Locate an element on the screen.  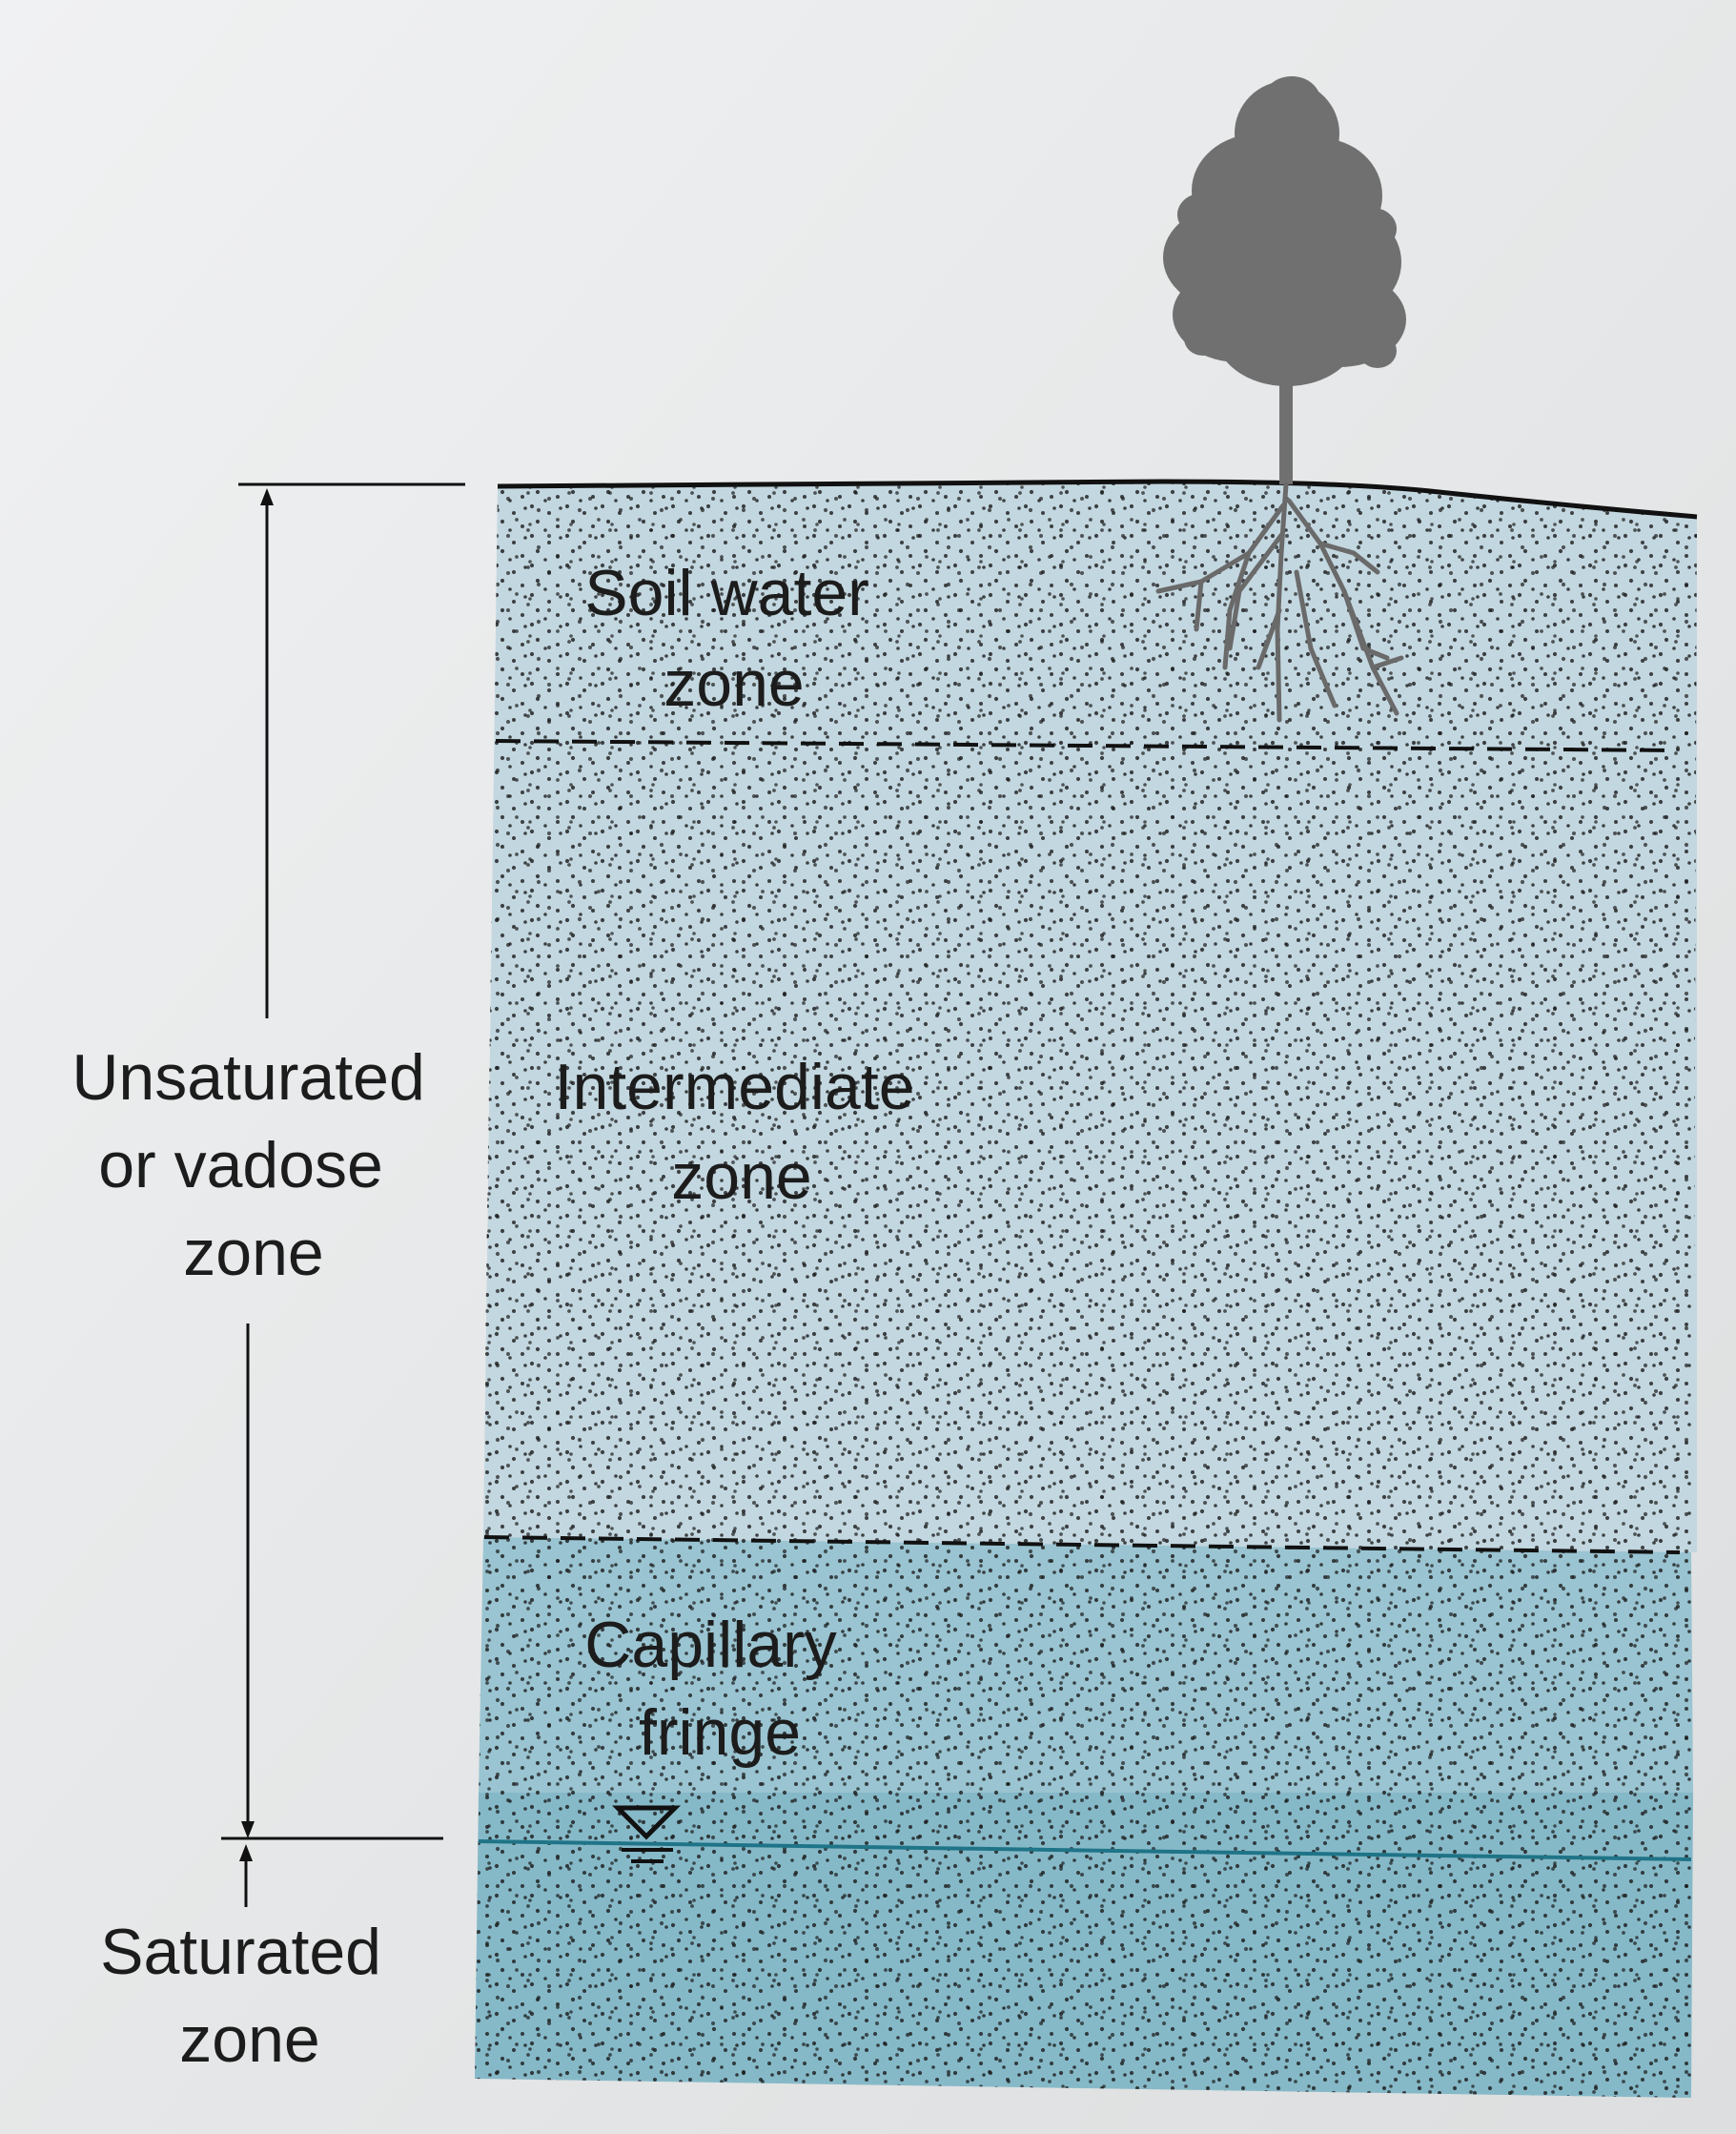
soil-water-zone-label: Soil water zone is located at coordinates (735, 638).